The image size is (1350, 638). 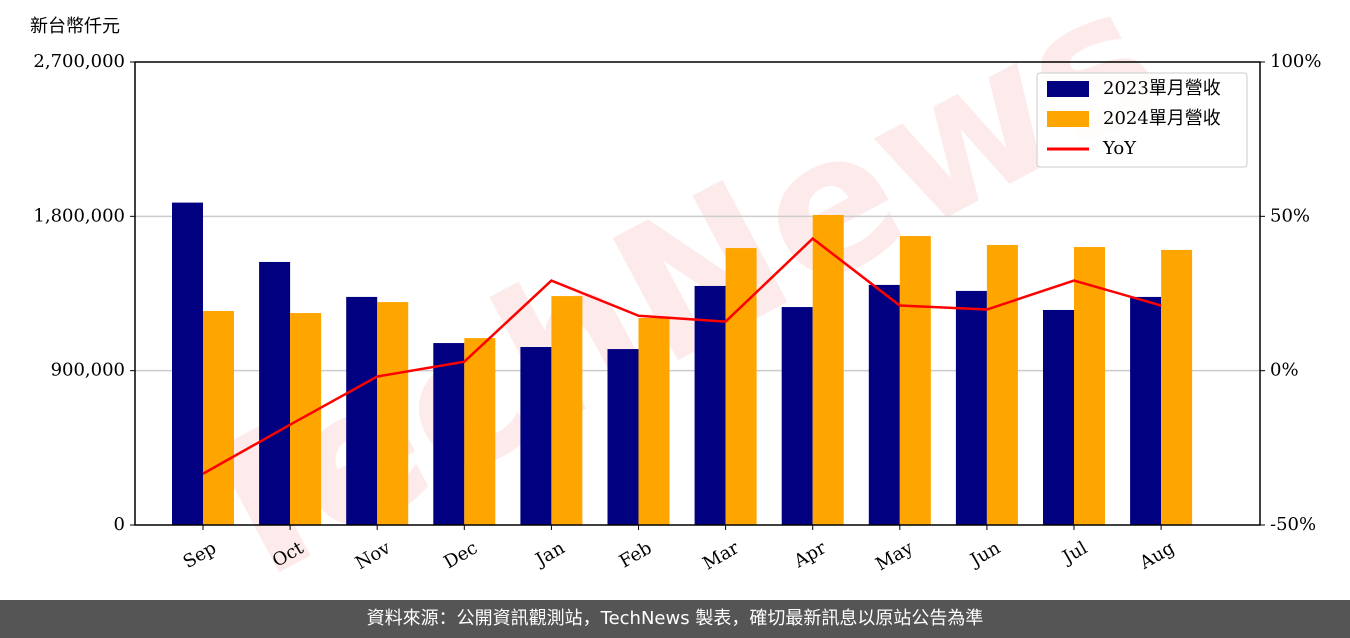 What do you see at coordinates (984, 554) in the screenshot?
I see `x-tick-label: Jun` at bounding box center [984, 554].